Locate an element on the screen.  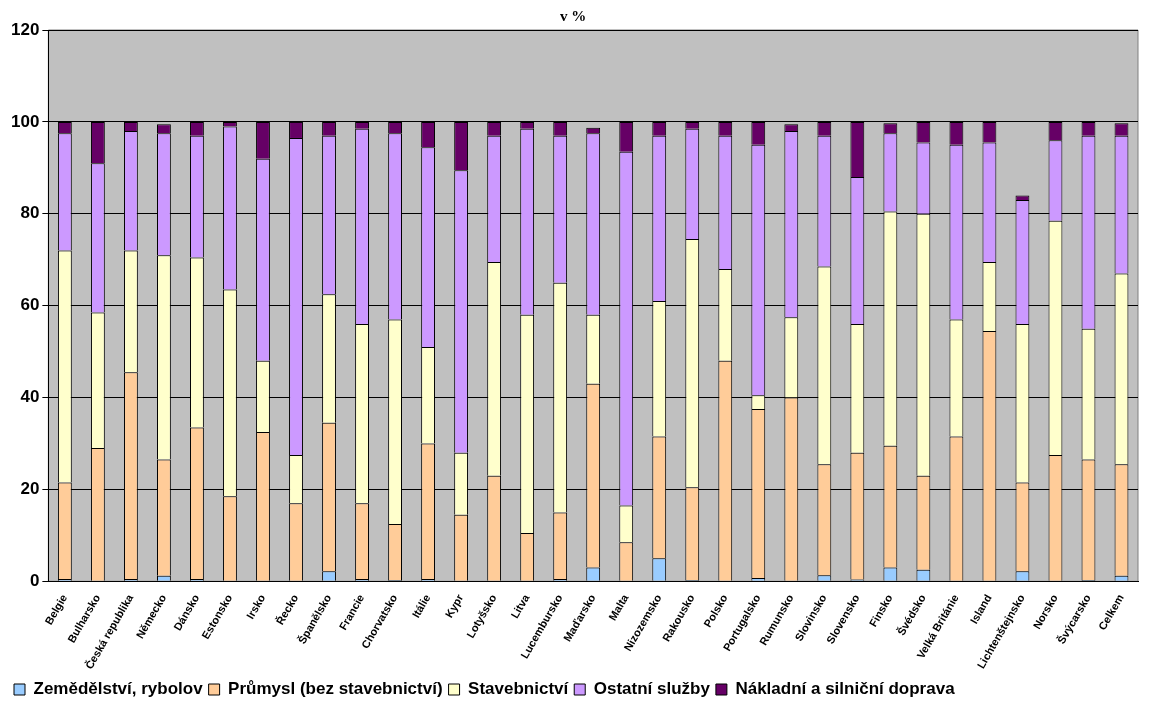
y-tick-label: 60 is located at coordinates (30, 305).